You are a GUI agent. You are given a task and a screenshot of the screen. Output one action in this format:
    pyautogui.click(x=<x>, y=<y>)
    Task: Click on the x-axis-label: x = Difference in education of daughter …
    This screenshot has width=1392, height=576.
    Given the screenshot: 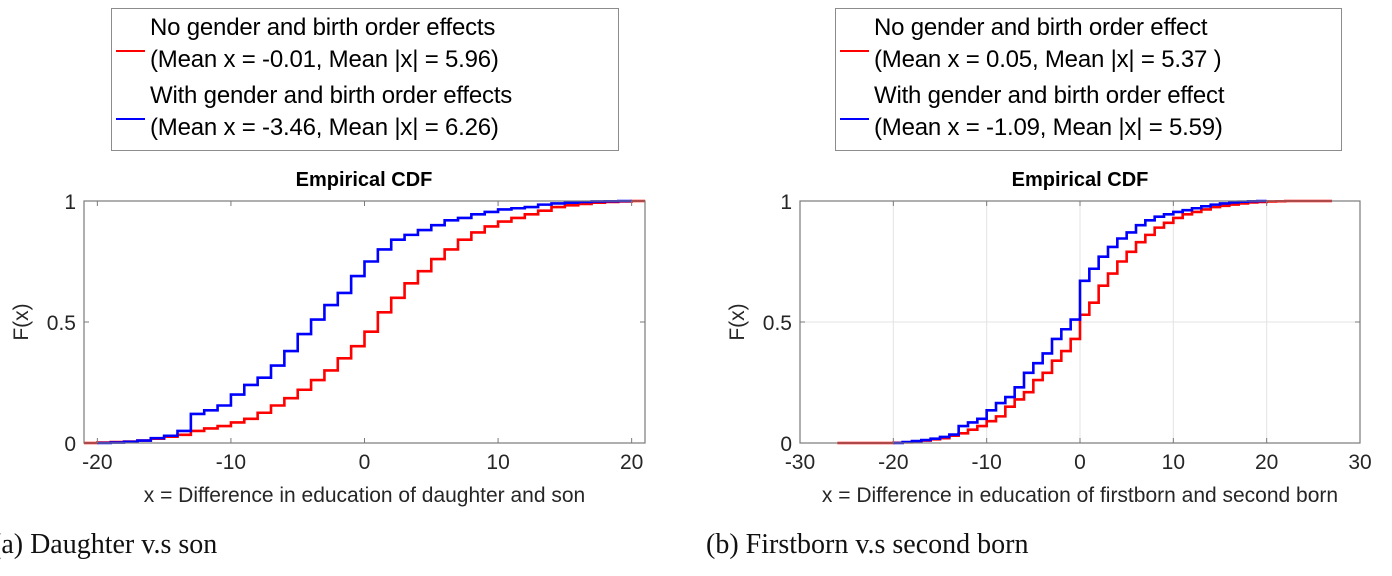 What is the action you would take?
    pyautogui.click(x=365, y=495)
    